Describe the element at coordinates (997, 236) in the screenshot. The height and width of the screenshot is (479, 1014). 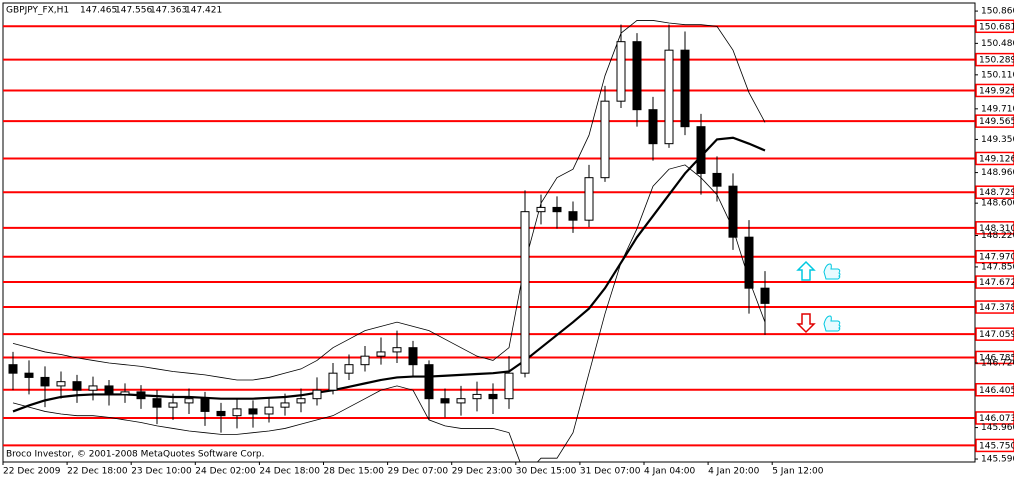
I see `y-tick-label: 148.220` at that location.